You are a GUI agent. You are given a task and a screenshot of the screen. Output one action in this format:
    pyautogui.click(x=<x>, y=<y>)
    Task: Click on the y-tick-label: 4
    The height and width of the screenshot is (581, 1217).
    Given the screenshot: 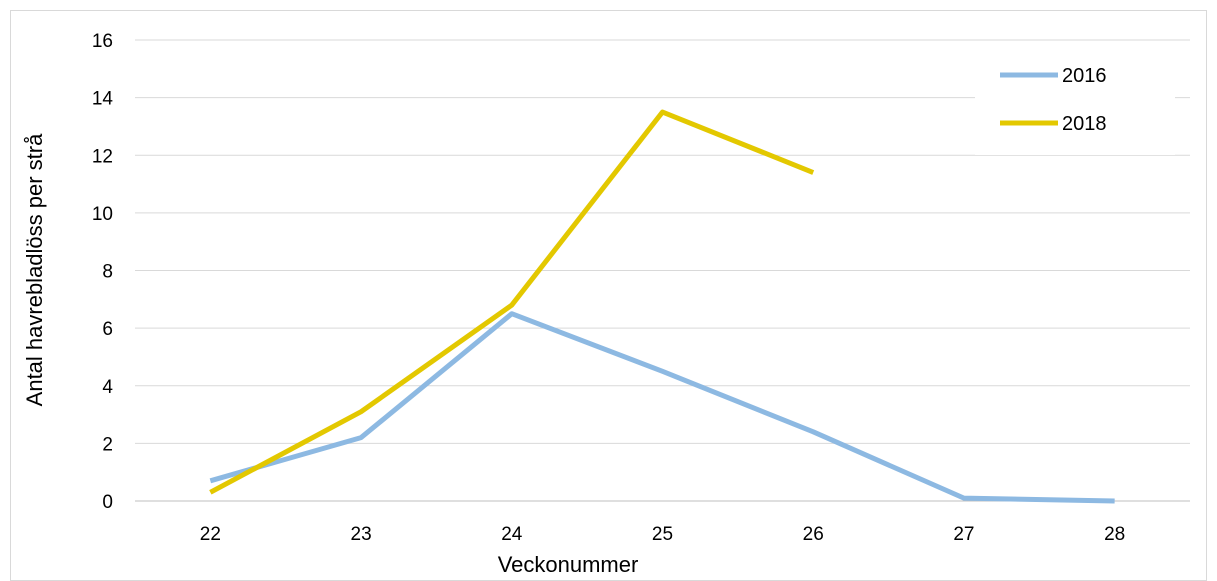 What is the action you would take?
    pyautogui.click(x=107, y=387)
    